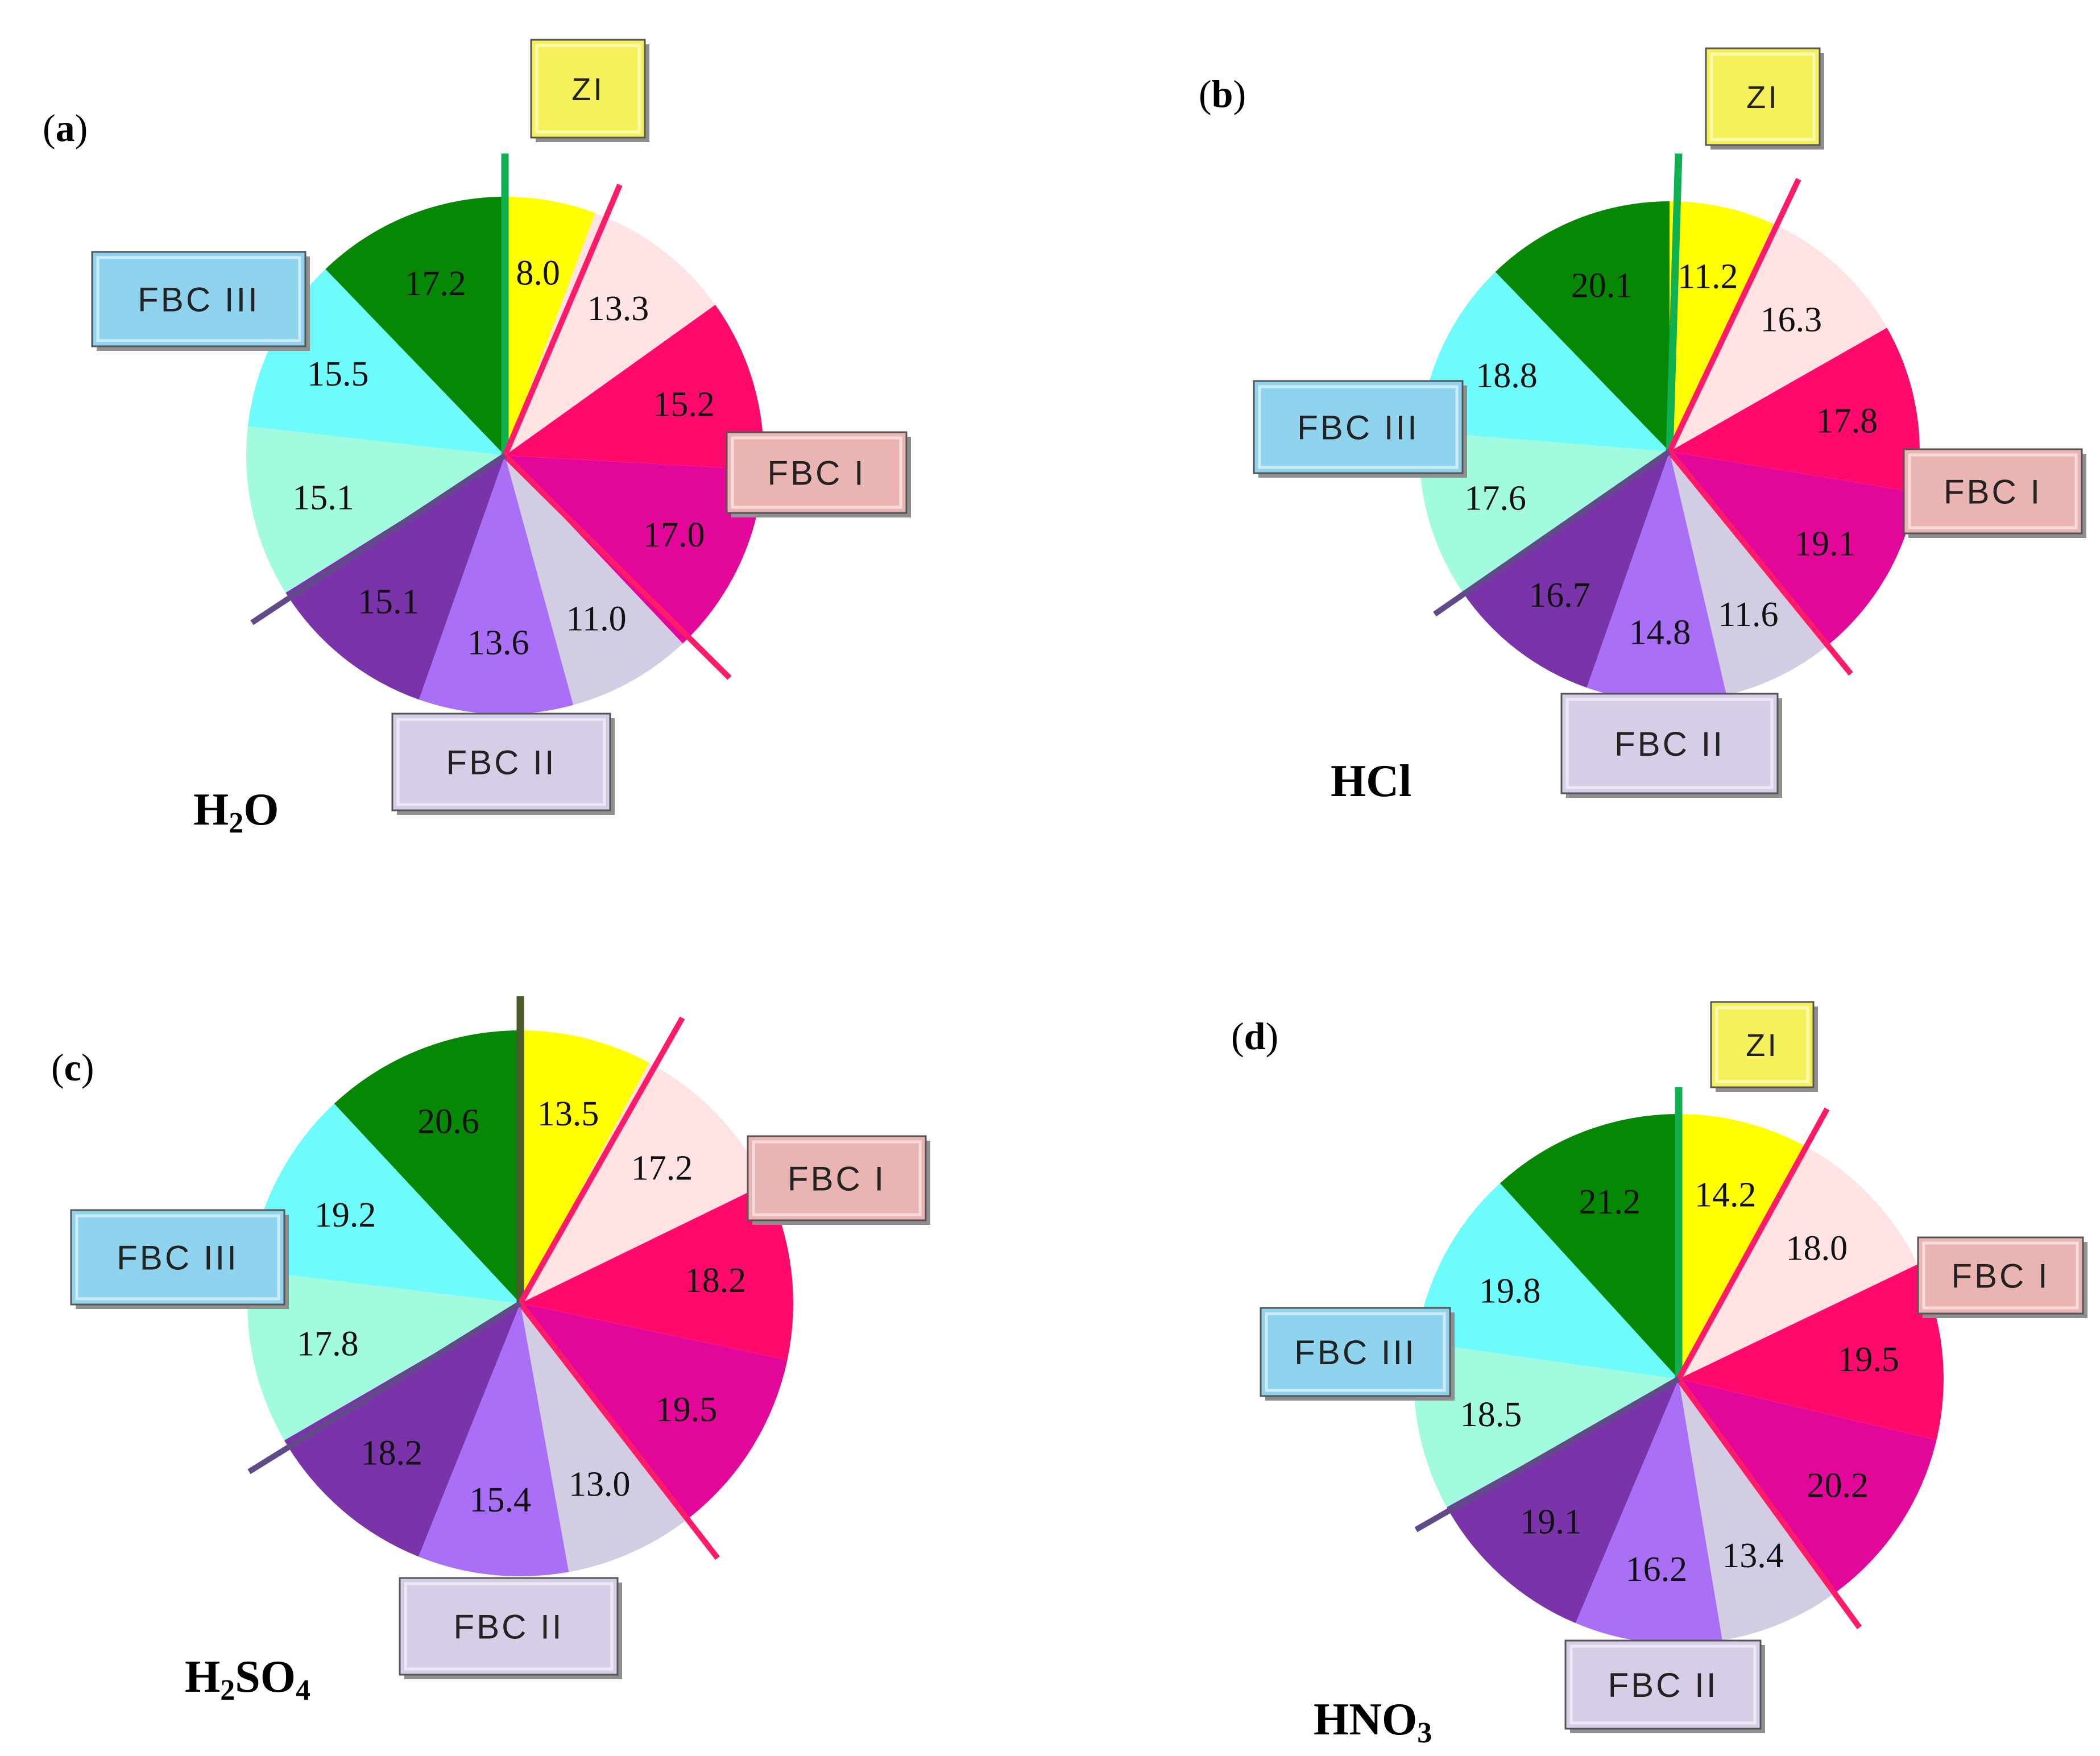 The height and width of the screenshot is (1756, 2100). I want to click on zone-label-zi-b-label: ZI, so click(1762, 97).